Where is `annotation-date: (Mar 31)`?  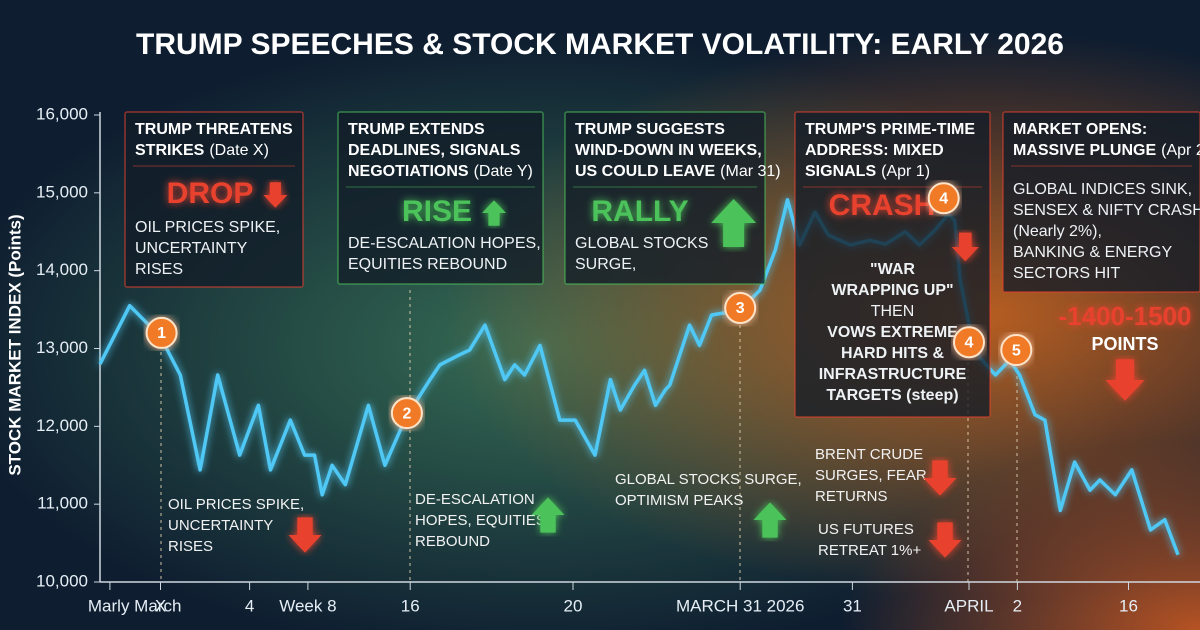 annotation-date: (Mar 31) is located at coordinates (750, 171).